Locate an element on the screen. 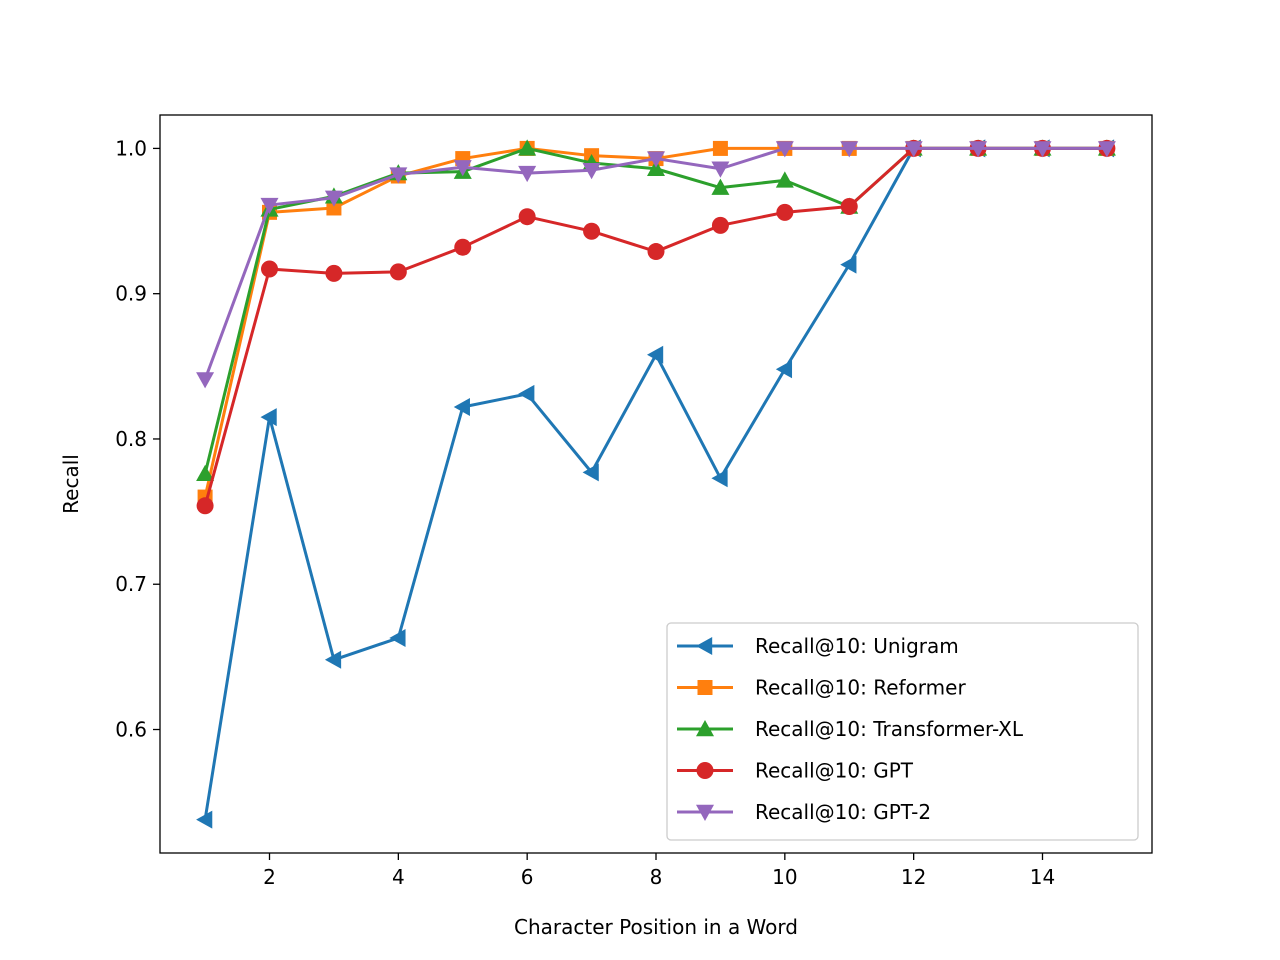 The image size is (1280, 960). y-tick-label: 0.6 is located at coordinates (131, 730).